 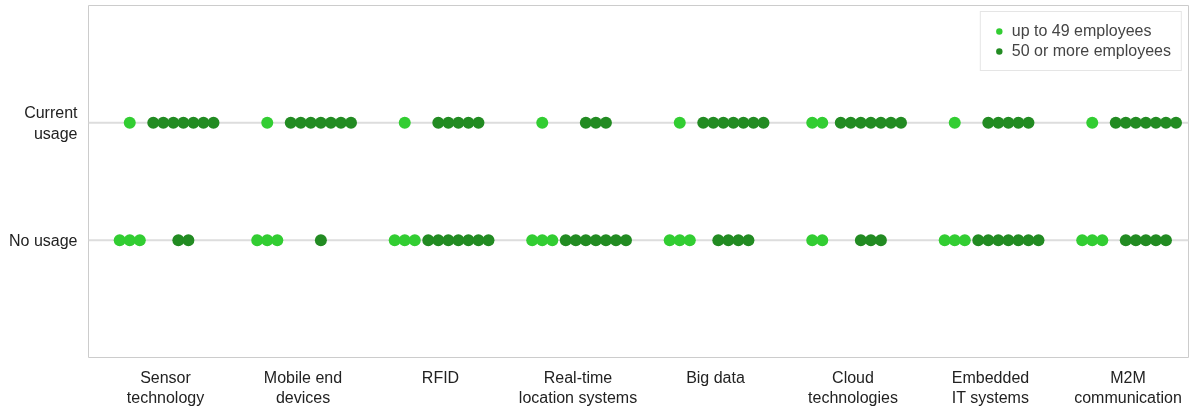 I want to click on x-tick-label: RFID, so click(x=440, y=377).